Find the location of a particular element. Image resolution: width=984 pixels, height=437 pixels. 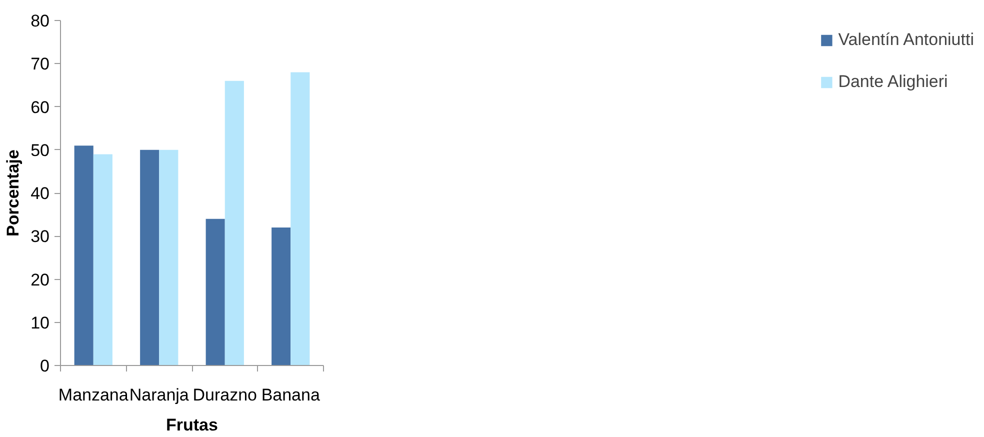

y-tick-label: 20 is located at coordinates (40, 280).